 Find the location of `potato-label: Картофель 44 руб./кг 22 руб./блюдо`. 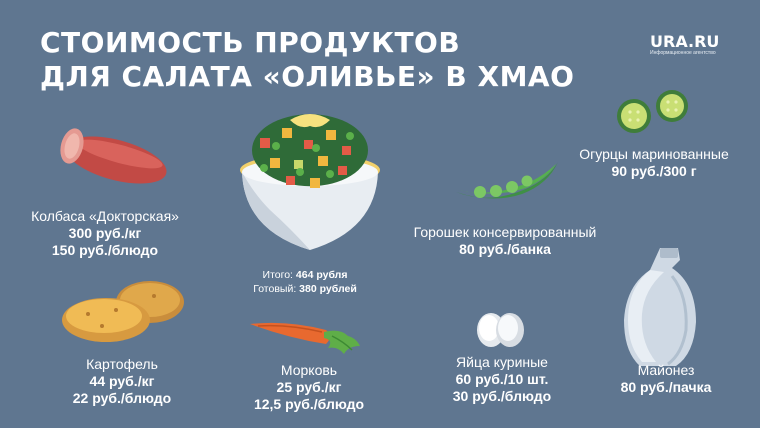

potato-label: Картофель 44 руб./кг 22 руб./блюдо is located at coordinates (122, 381).